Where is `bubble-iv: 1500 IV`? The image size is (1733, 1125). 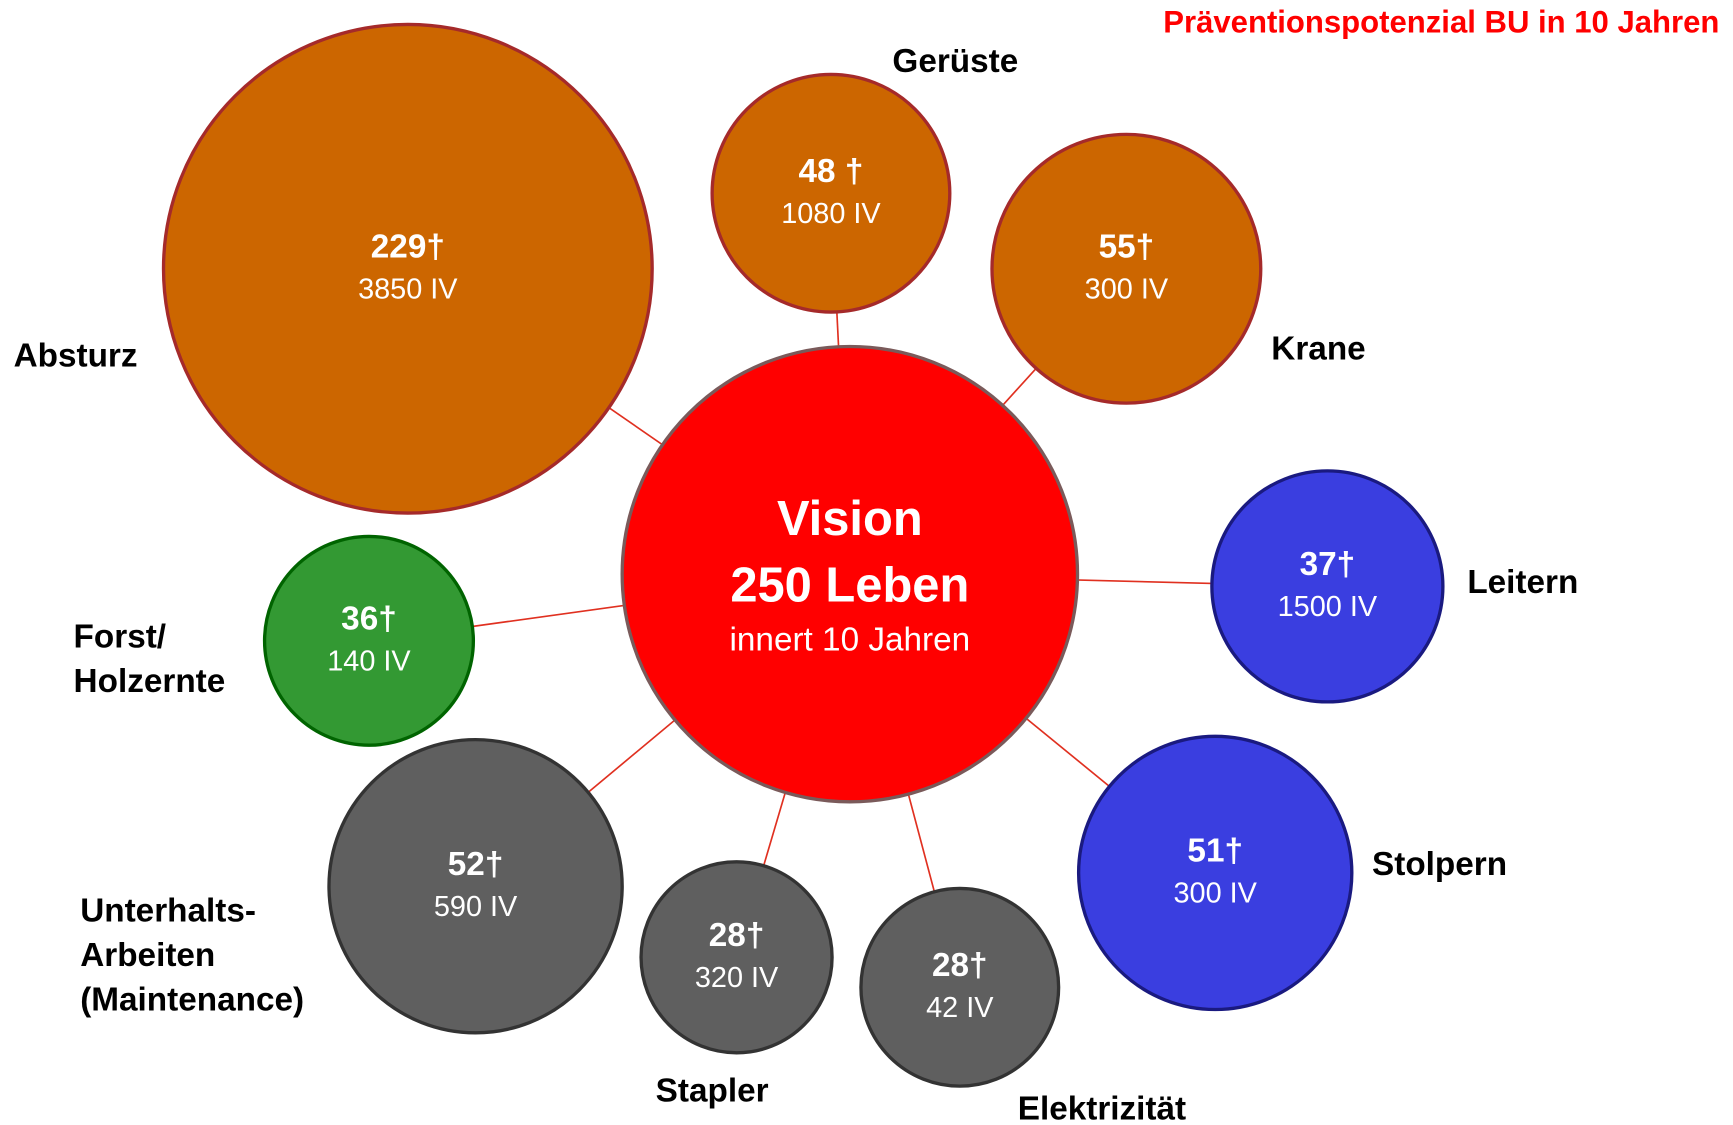 bubble-iv: 1500 IV is located at coordinates (1328, 607).